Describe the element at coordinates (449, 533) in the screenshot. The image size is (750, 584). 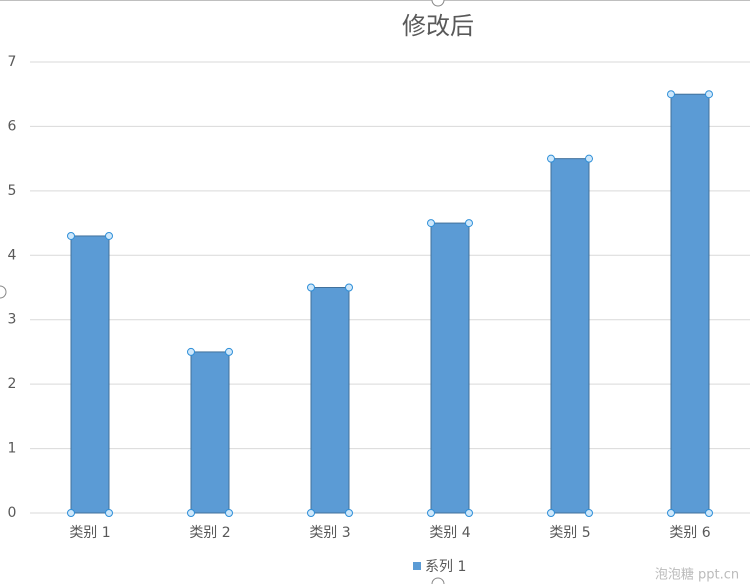
I see `x-tick-label: 类别 4` at that location.